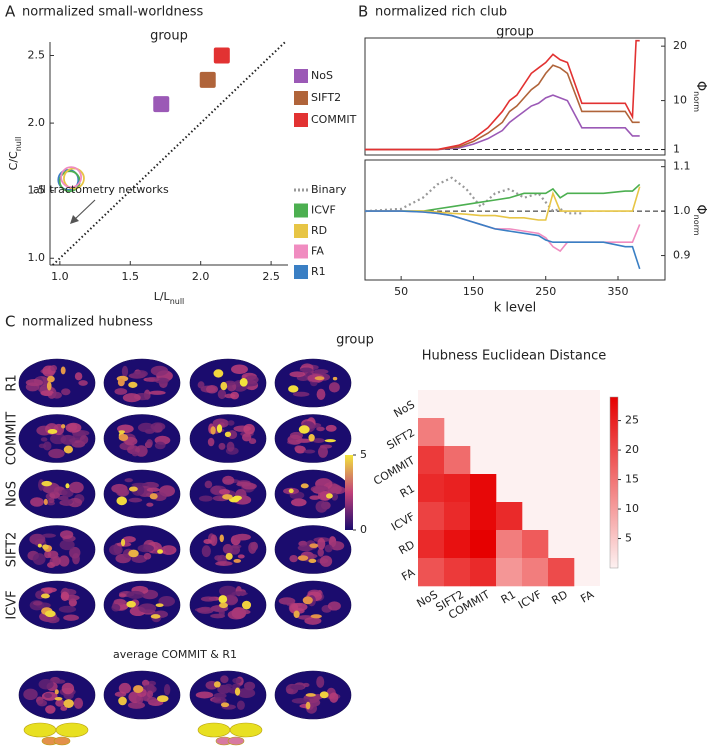 The height and width of the screenshot is (750, 711). I want to click on colorbar-label: 10, so click(632, 508).